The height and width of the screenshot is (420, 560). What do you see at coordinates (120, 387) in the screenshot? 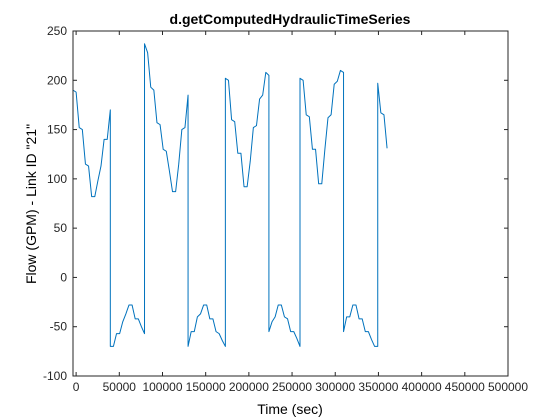
I see `x-tick-label: 50000` at bounding box center [120, 387].